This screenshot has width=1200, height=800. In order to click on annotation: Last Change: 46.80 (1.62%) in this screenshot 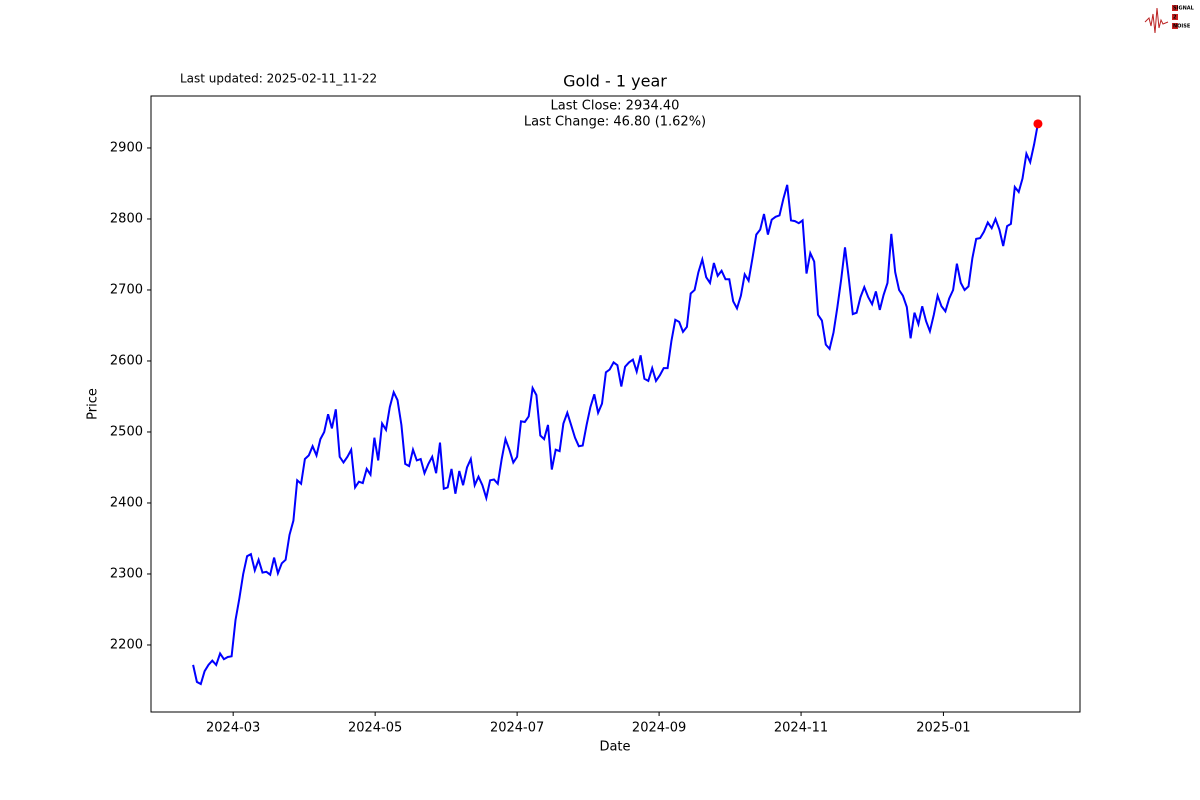, I will do `click(615, 122)`.